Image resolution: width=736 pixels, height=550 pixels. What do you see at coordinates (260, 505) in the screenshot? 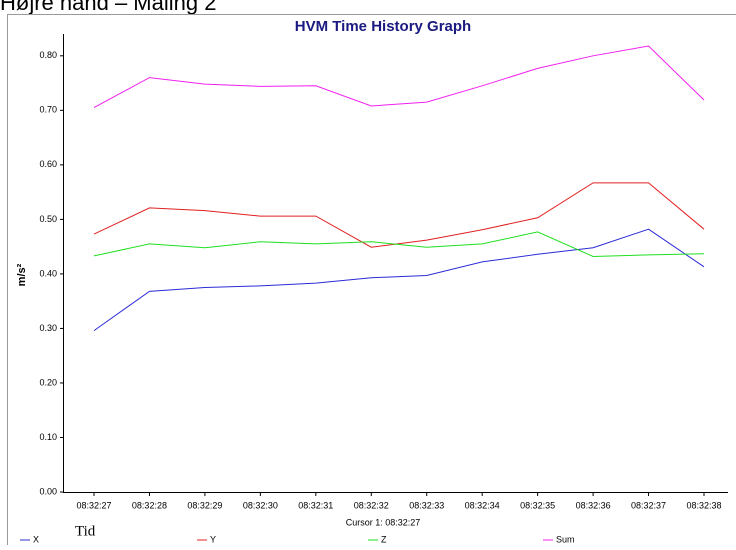
I see `x-tick-label: 08:32:30` at bounding box center [260, 505].